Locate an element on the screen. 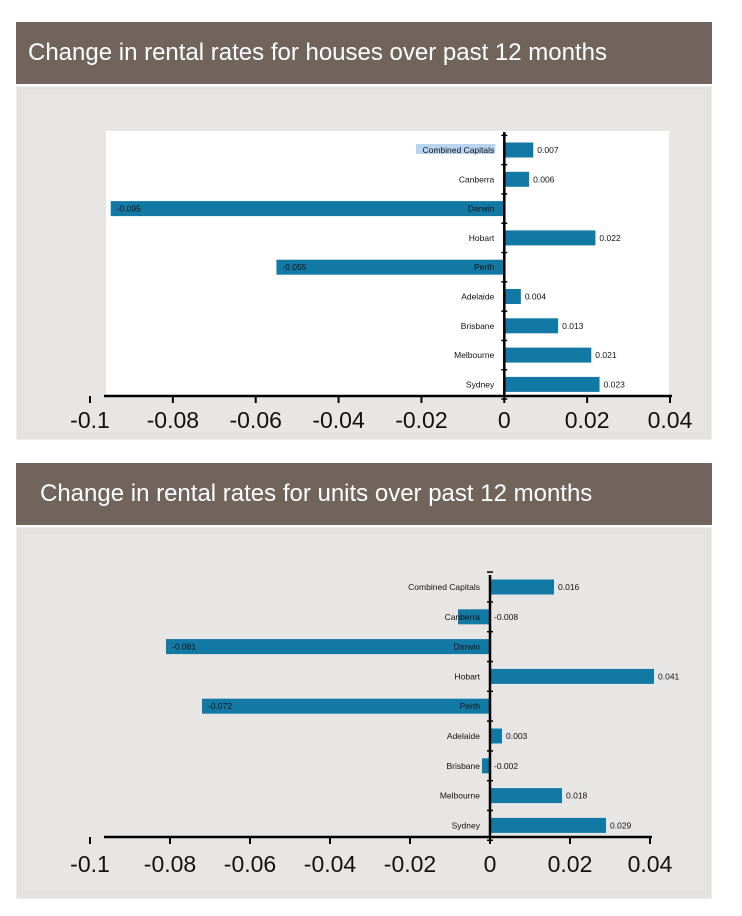  units-bar-canberra is located at coordinates (474, 617).